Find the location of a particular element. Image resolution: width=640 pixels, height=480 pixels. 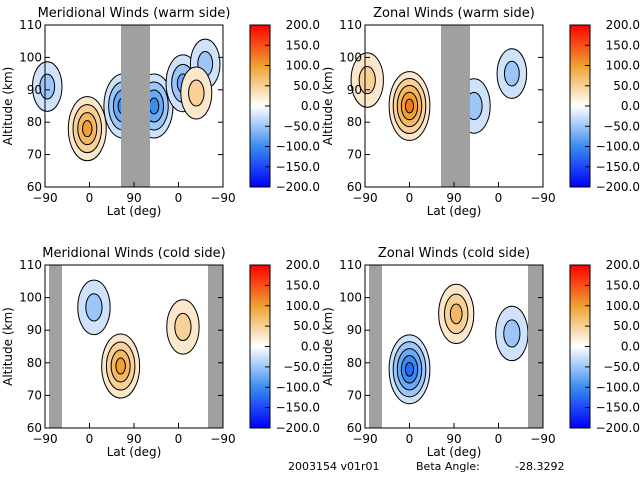

chart-title: Zonal Winds (cold side) is located at coordinates (454, 253).